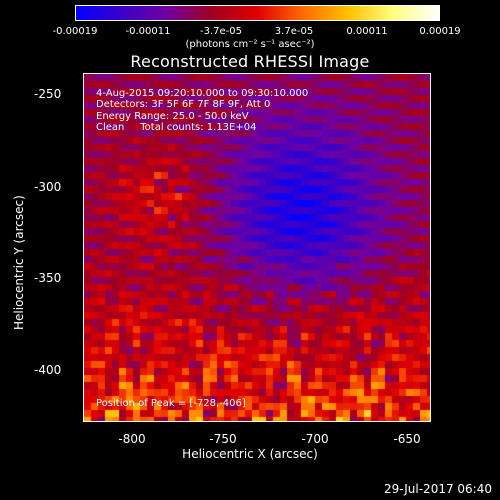  What do you see at coordinates (172, 116) in the screenshot?
I see `energy-range-text: Energy Range: 25.0 - 50.0 keV` at bounding box center [172, 116].